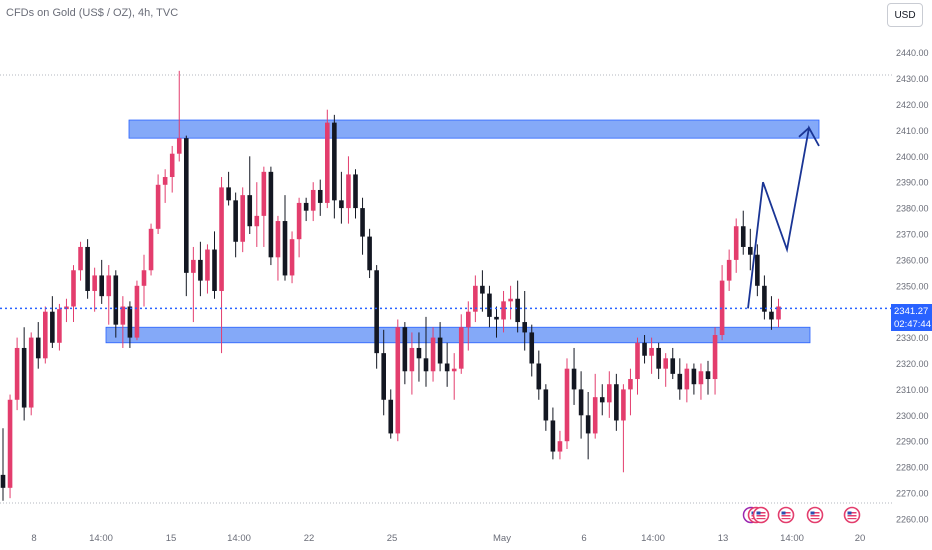 This screenshot has width=932, height=550. What do you see at coordinates (912, 494) in the screenshot?
I see `price-tick-label: 2270.00` at bounding box center [912, 494].